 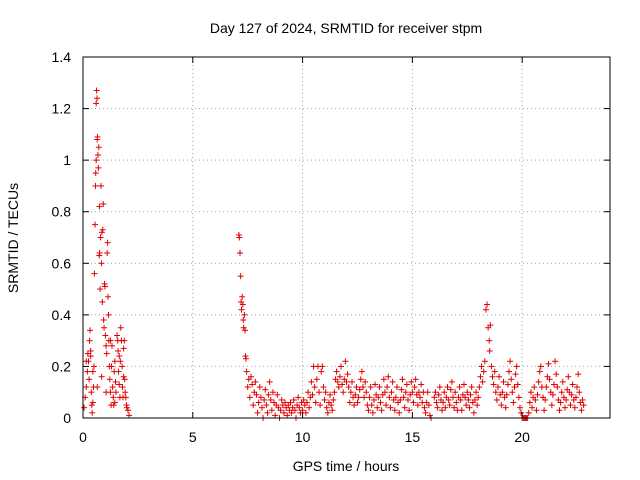 What do you see at coordinates (67, 418) in the screenshot?
I see `y-tick-label: 0` at bounding box center [67, 418].